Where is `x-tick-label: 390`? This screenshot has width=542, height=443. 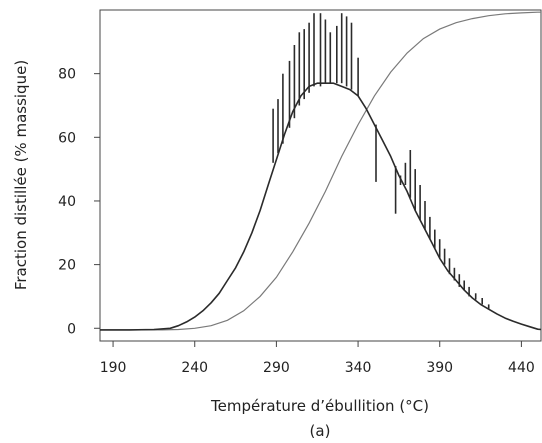
x-tick-label: 390 is located at coordinates (439, 368).